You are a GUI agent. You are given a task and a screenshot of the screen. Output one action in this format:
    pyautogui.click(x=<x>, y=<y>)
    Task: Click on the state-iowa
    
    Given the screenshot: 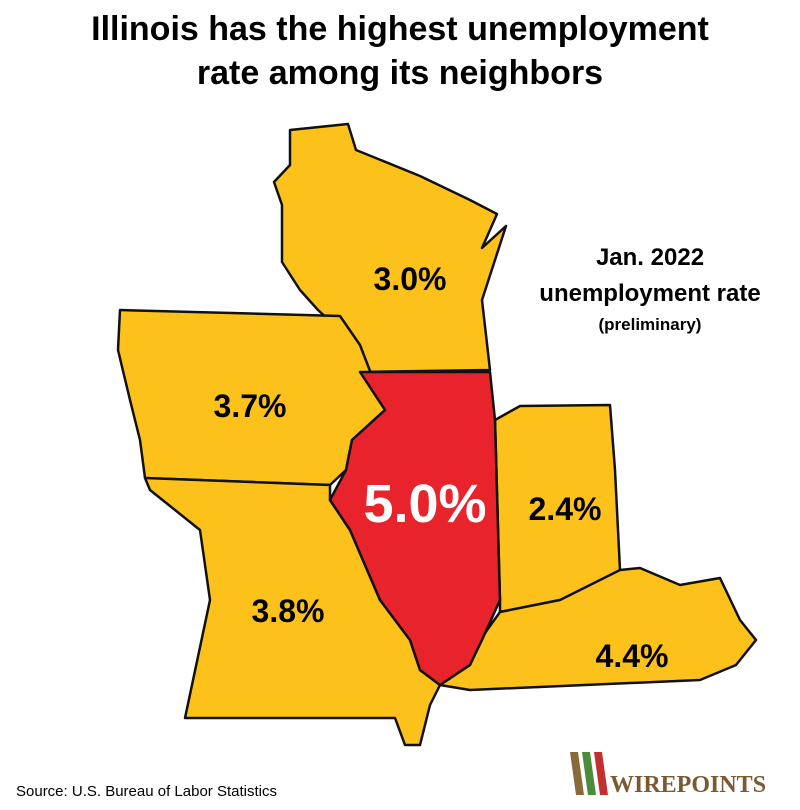 What is the action you would take?
    pyautogui.click(x=251, y=397)
    